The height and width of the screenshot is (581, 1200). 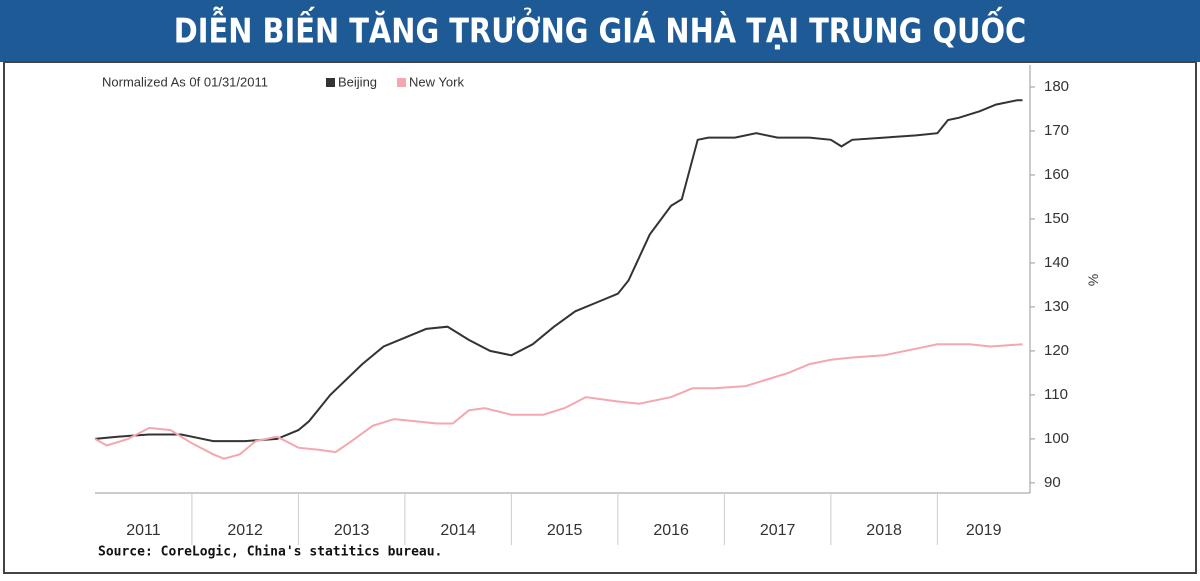 I want to click on y-axis-label: %, so click(x=1093, y=280).